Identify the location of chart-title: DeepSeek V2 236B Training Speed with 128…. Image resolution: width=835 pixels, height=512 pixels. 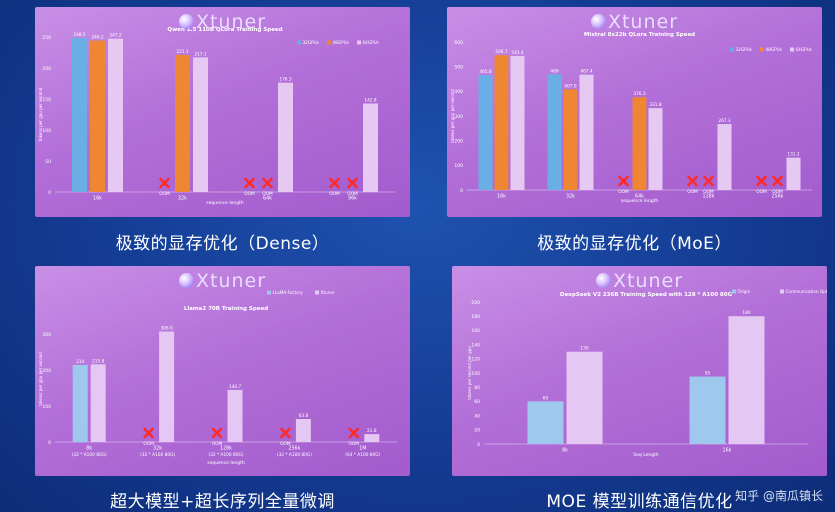
(646, 295).